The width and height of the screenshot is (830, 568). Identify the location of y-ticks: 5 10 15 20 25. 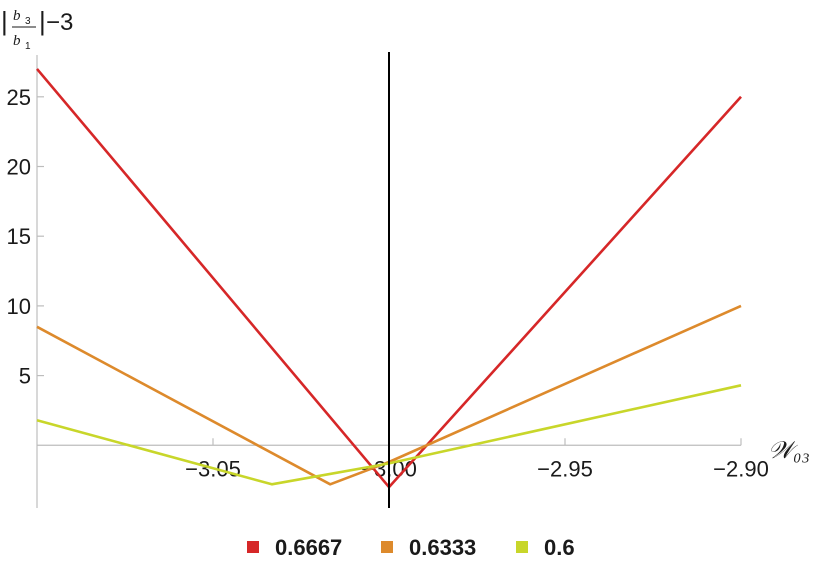
(25, 237).